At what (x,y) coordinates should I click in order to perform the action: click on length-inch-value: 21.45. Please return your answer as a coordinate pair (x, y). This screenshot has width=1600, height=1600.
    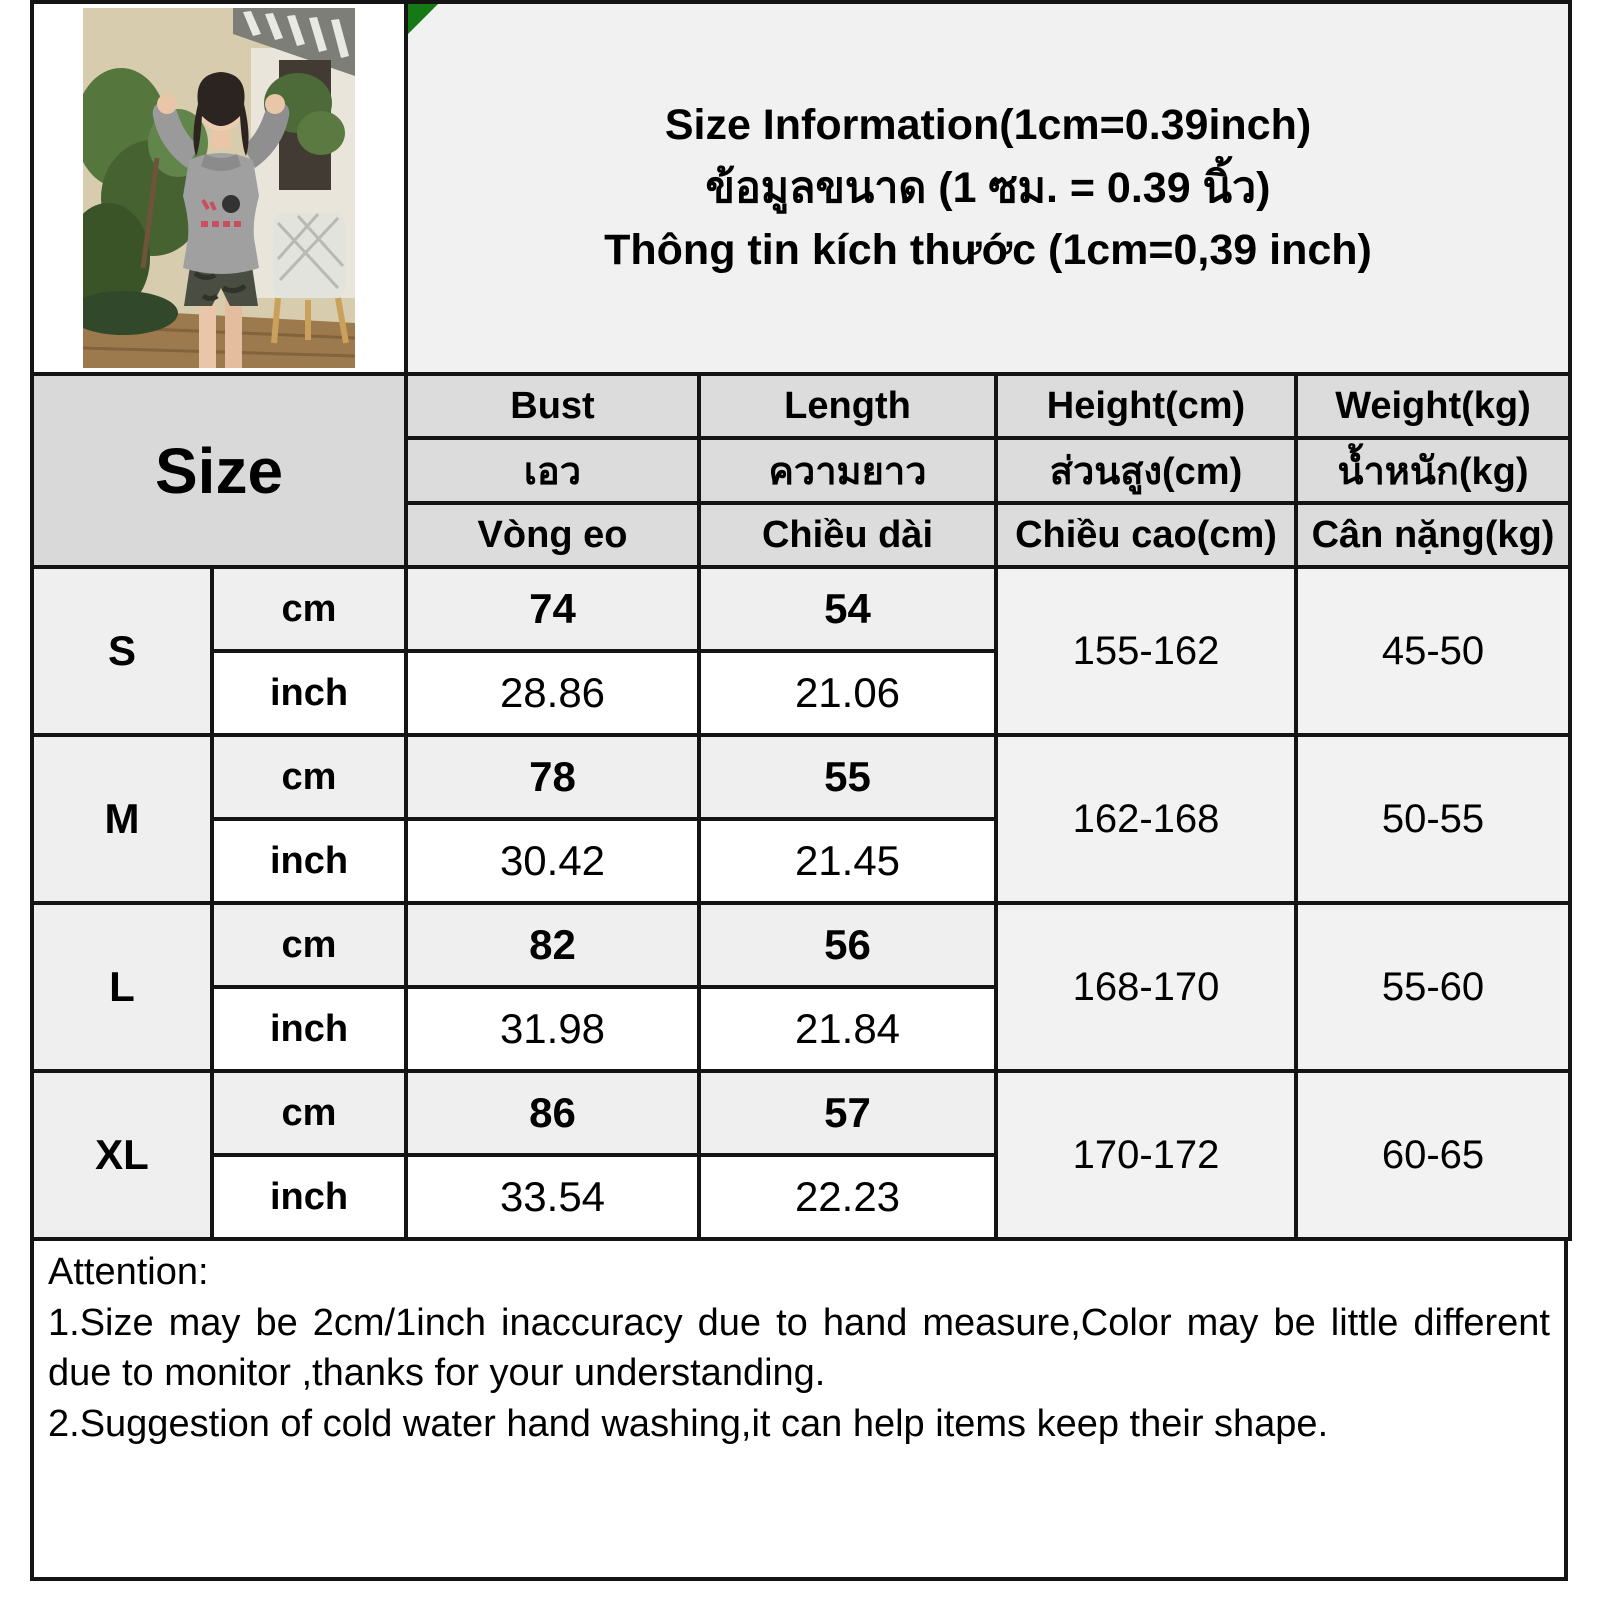
    Looking at the image, I should click on (847, 861).